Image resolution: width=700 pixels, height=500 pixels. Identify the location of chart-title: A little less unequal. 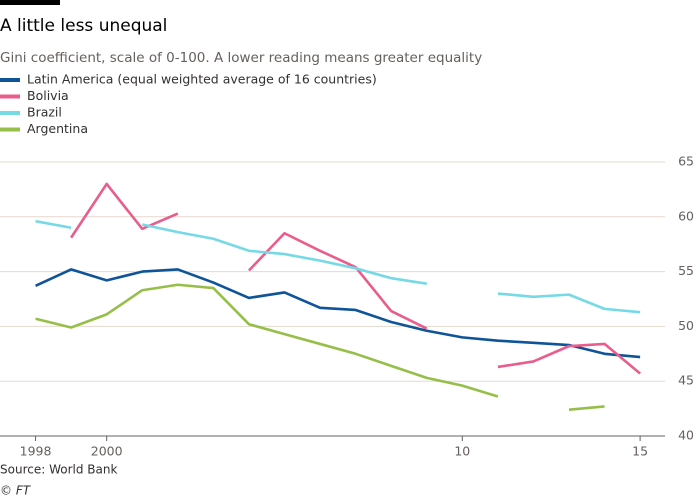
(83, 26).